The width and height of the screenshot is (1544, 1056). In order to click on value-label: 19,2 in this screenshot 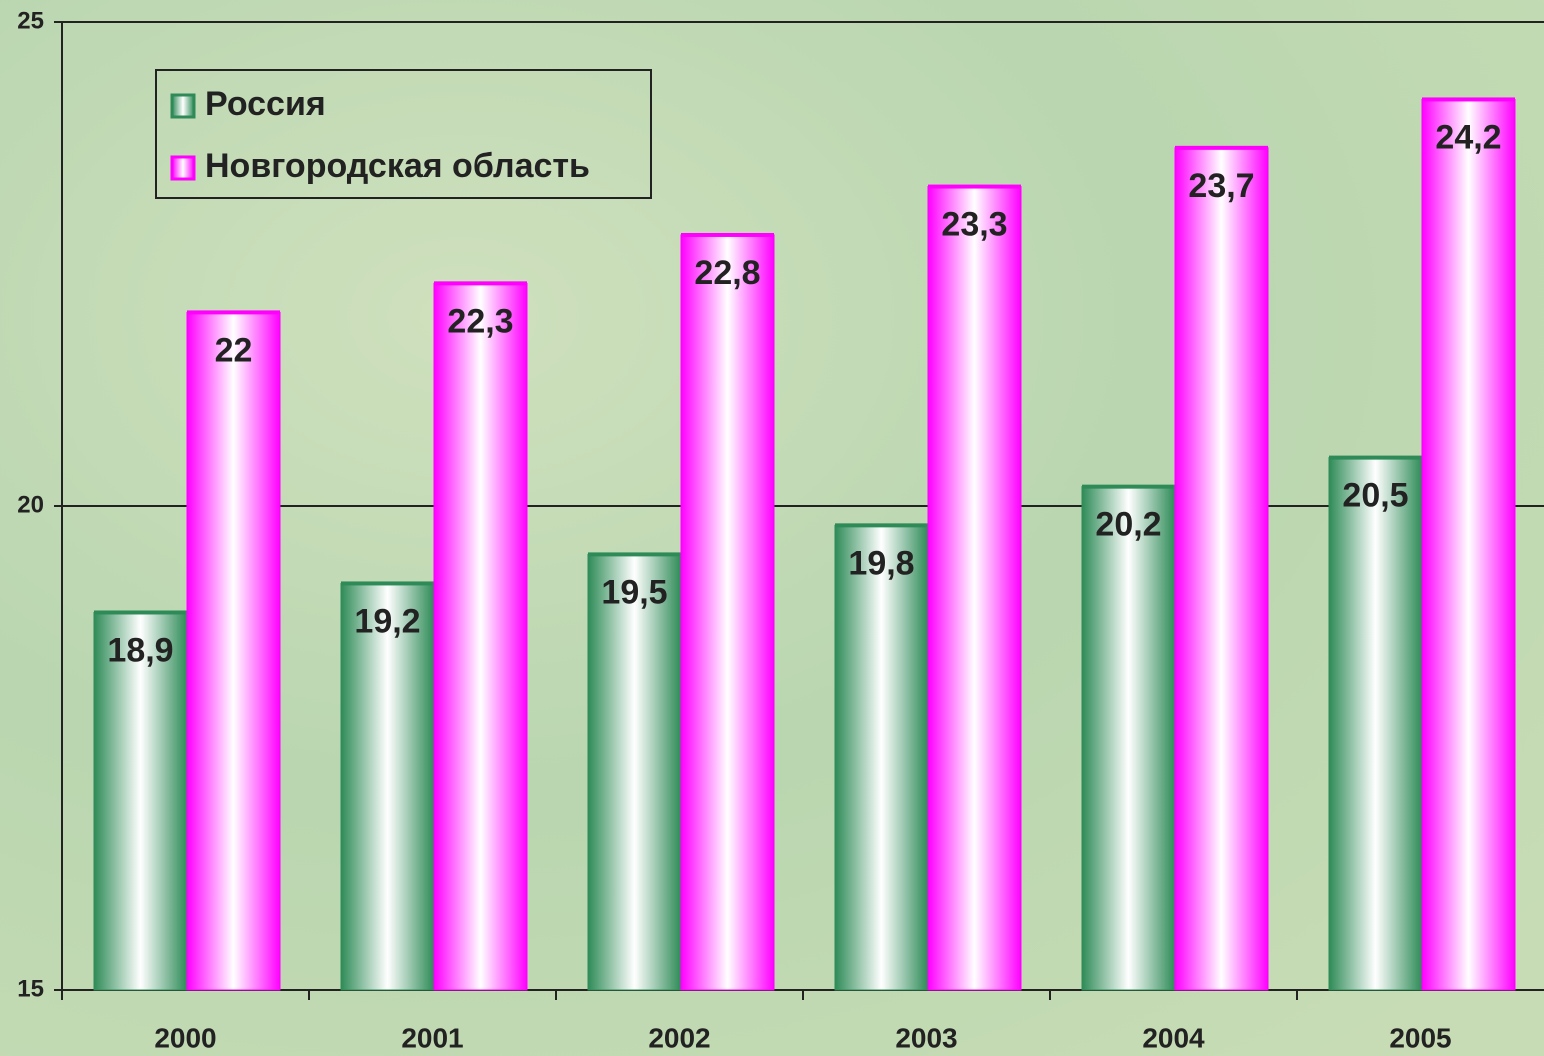, I will do `click(387, 621)`.